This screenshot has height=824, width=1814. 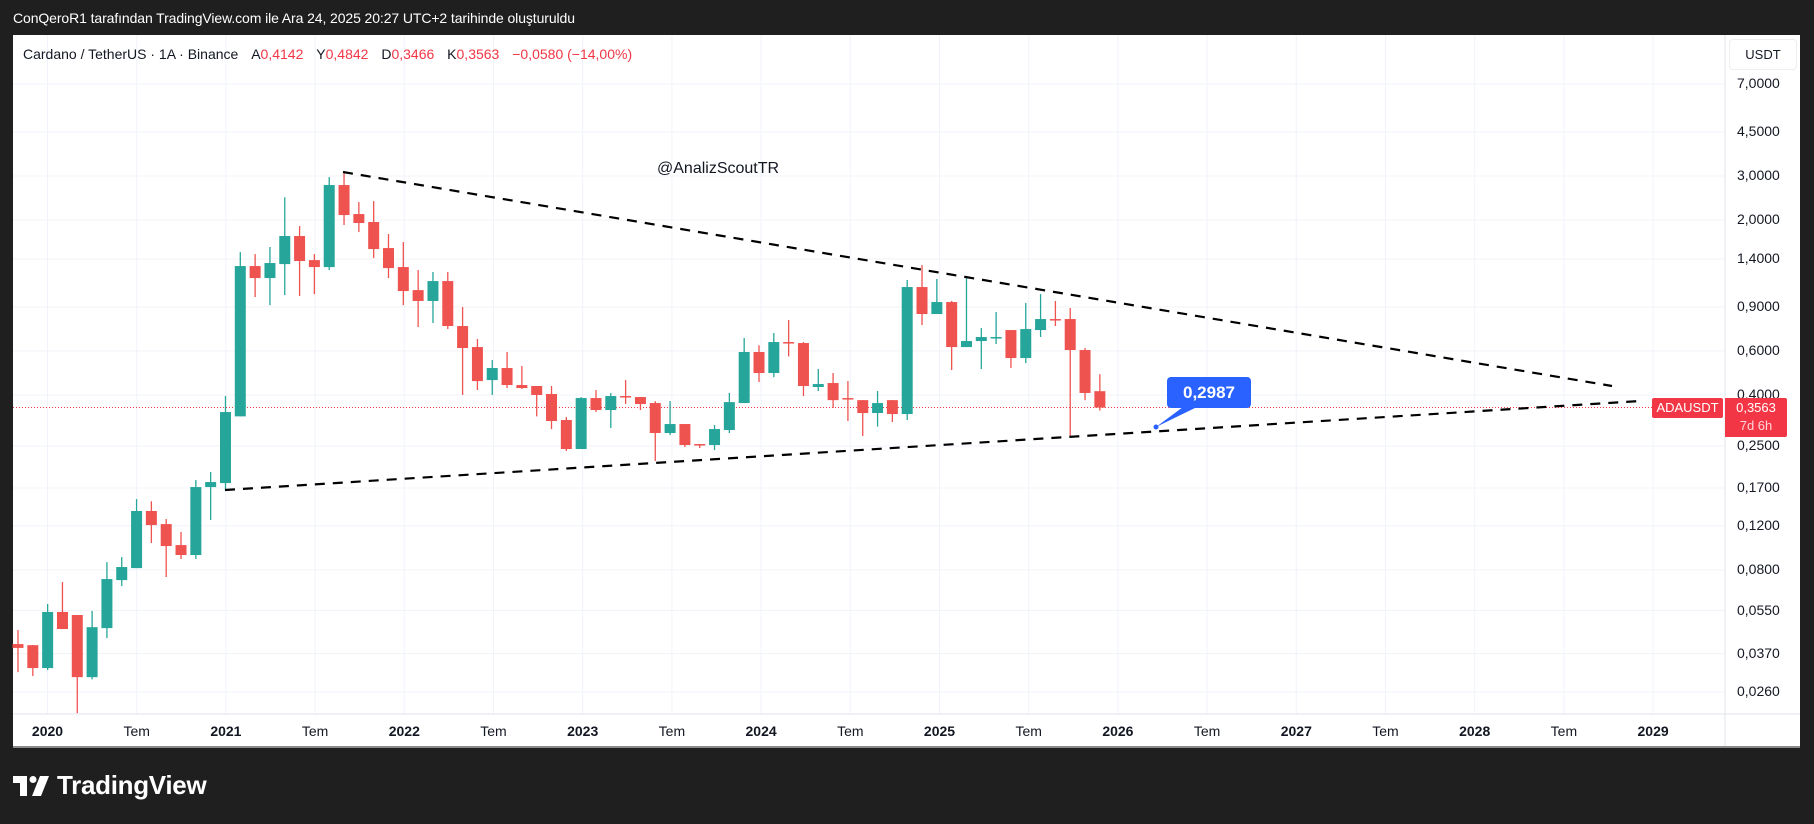 I want to click on price-tick-label: 7,0000, so click(x=1758, y=82).